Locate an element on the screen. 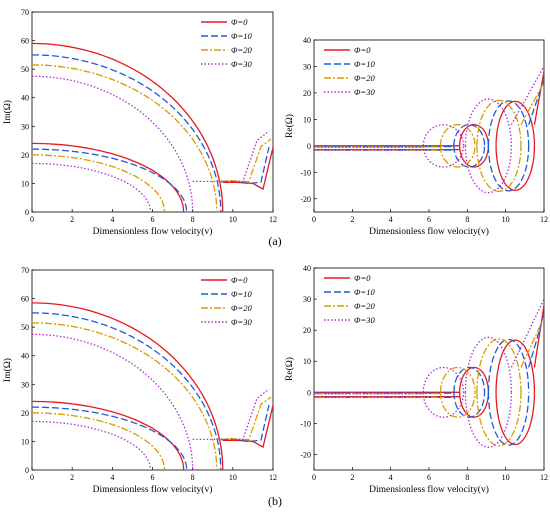 This screenshot has height=513, width=550. y-tick-label: -10 is located at coordinates (305, 172).